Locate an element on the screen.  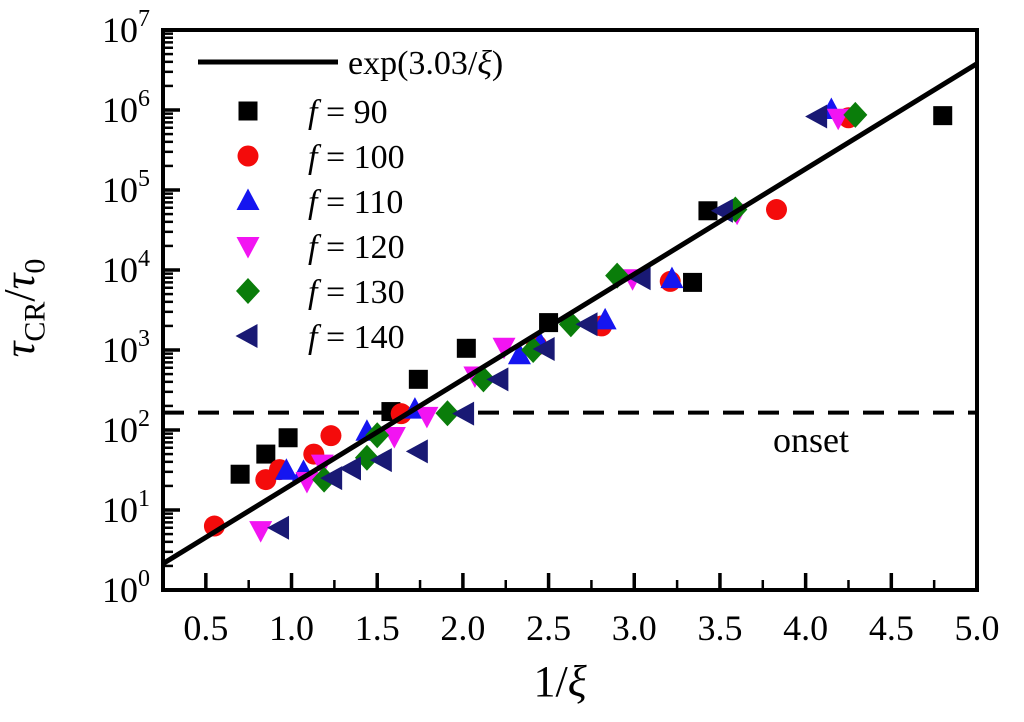
x-tick-label: 2.5 is located at coordinates (548, 628).